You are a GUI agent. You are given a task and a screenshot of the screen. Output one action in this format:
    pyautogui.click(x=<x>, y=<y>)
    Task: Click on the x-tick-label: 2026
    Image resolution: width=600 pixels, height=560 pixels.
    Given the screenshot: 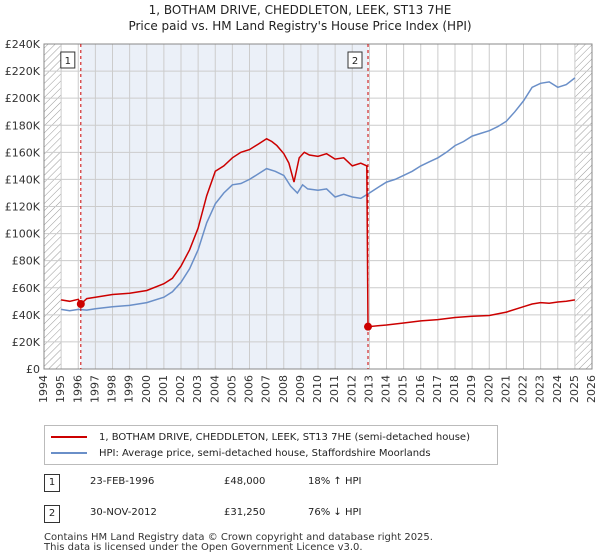 What is the action you would take?
    pyautogui.click(x=591, y=389)
    